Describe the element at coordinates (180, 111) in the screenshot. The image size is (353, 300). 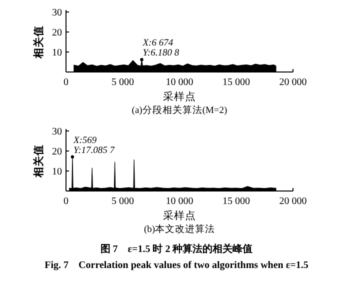
I see `title: (a)分段相关算法(M=2)` at that location.